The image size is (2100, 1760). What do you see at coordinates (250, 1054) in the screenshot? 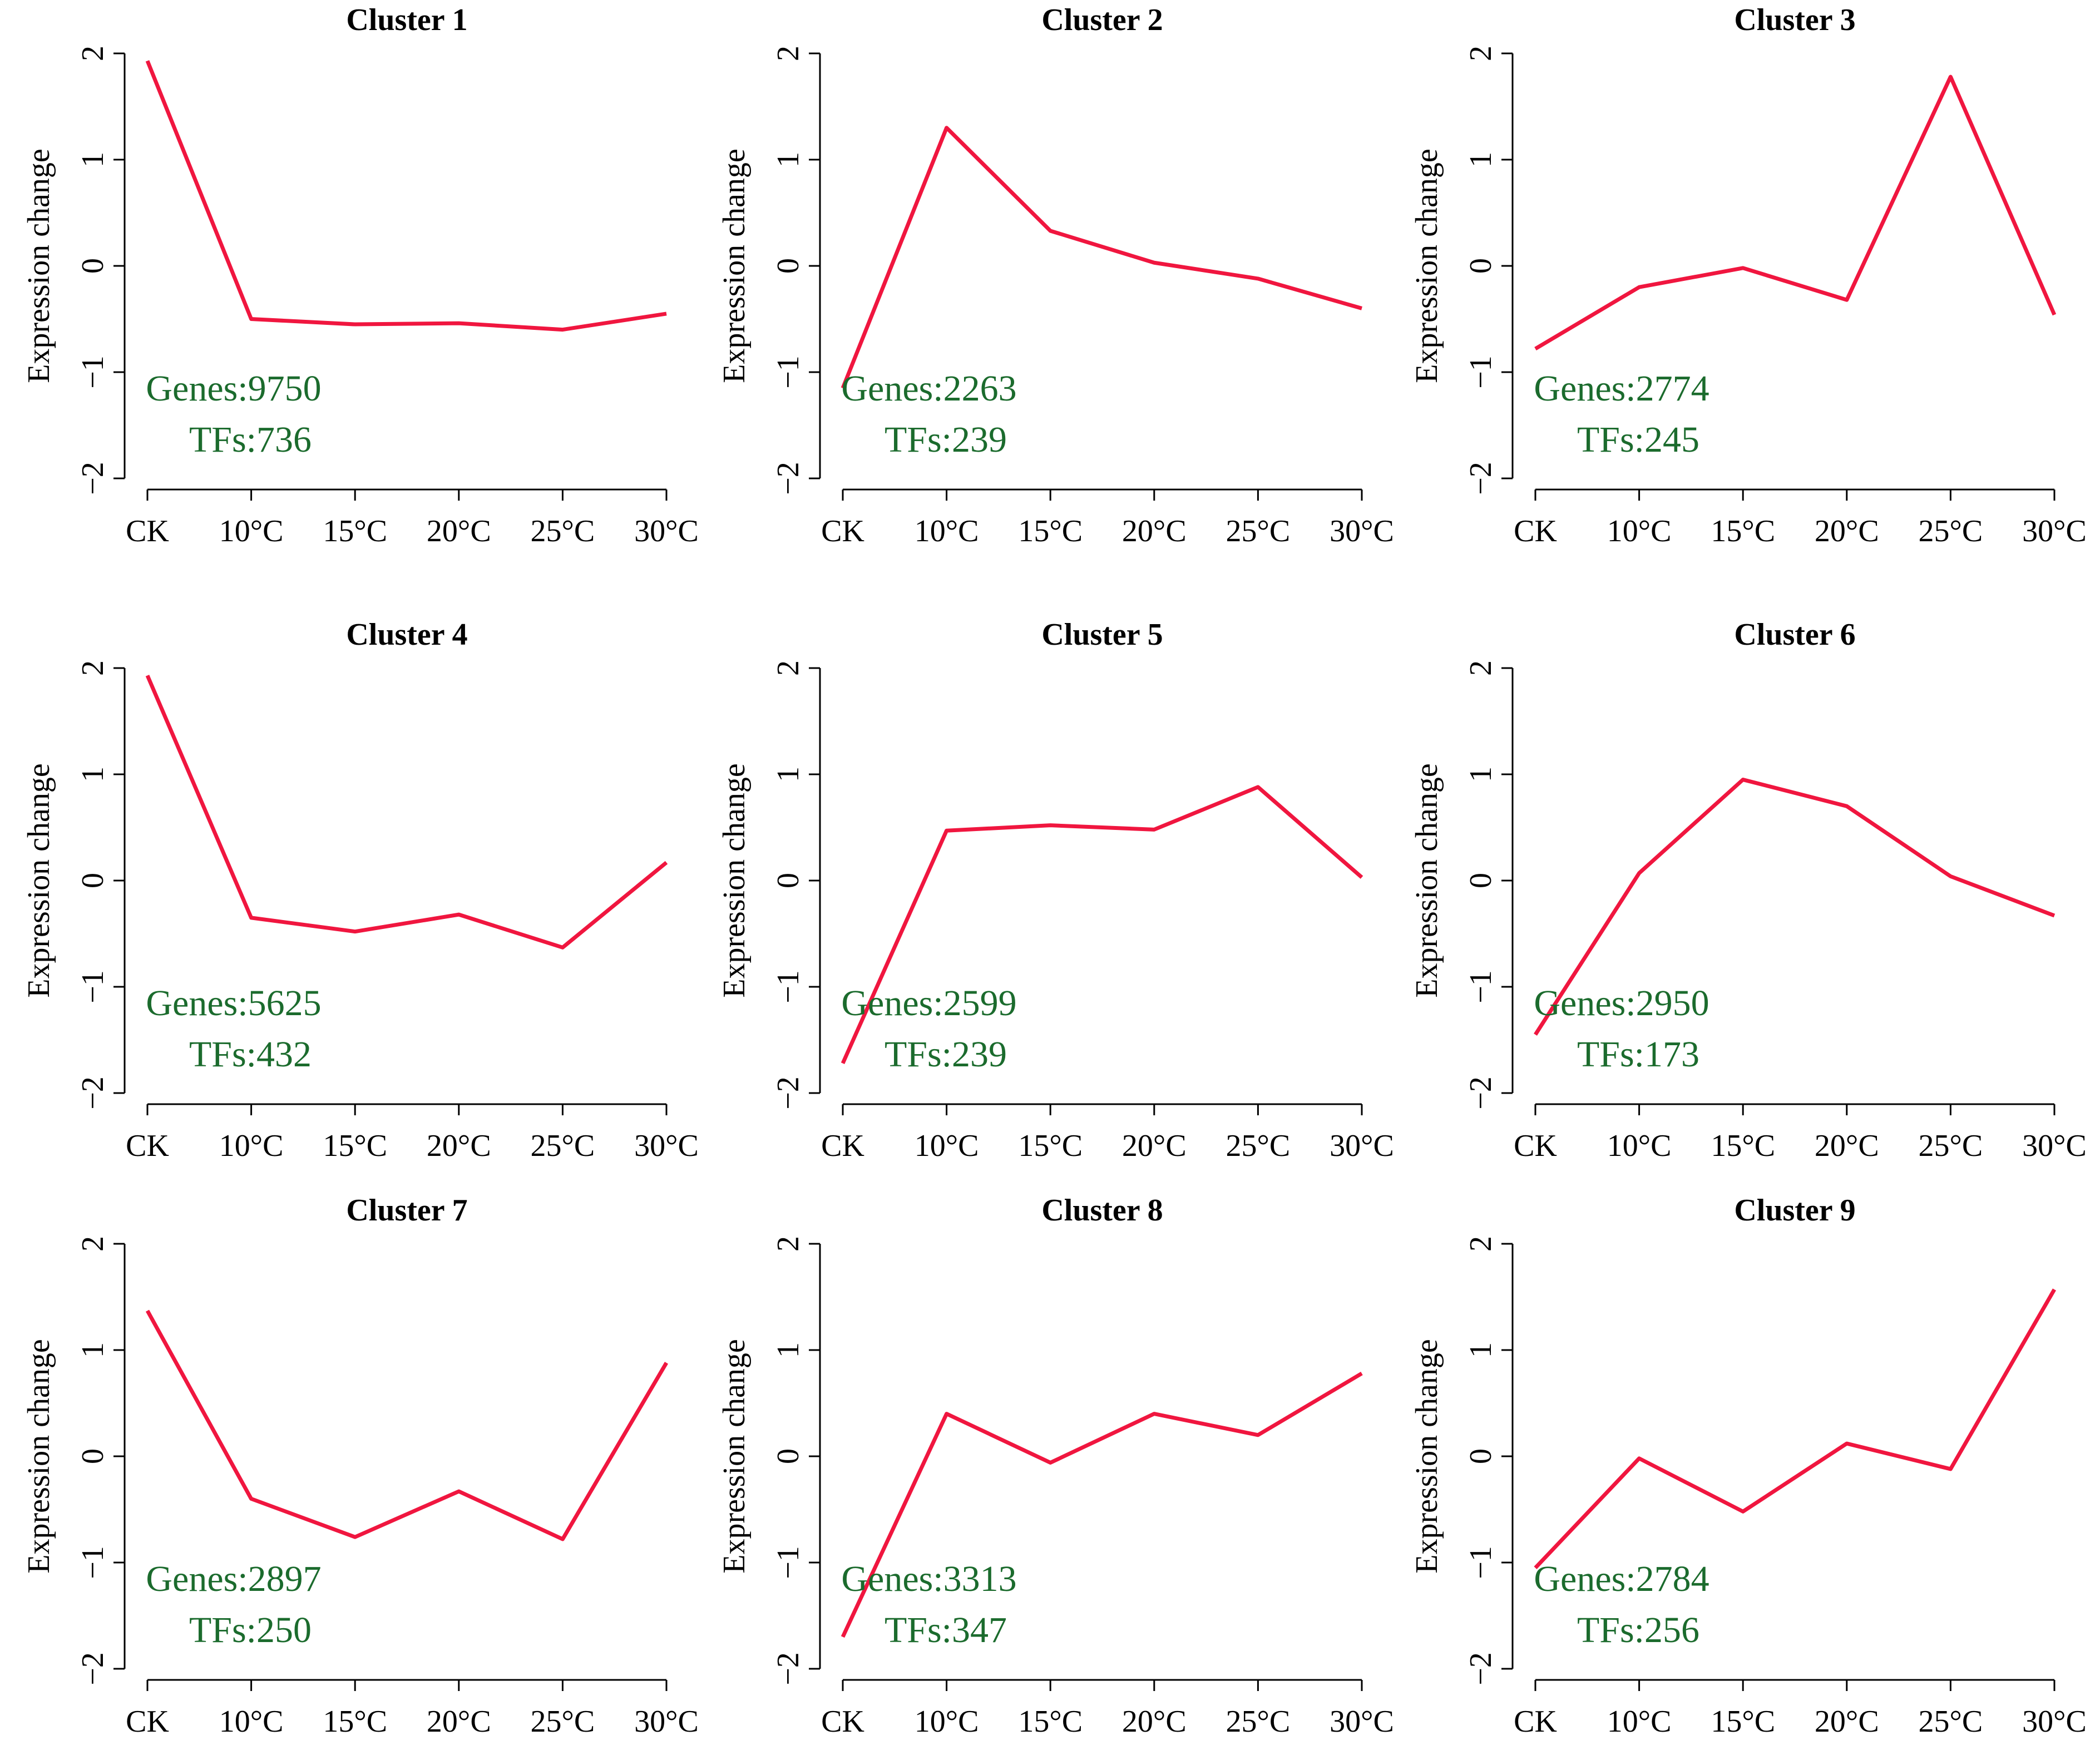
I see `annotation: TFs:432` at bounding box center [250, 1054].